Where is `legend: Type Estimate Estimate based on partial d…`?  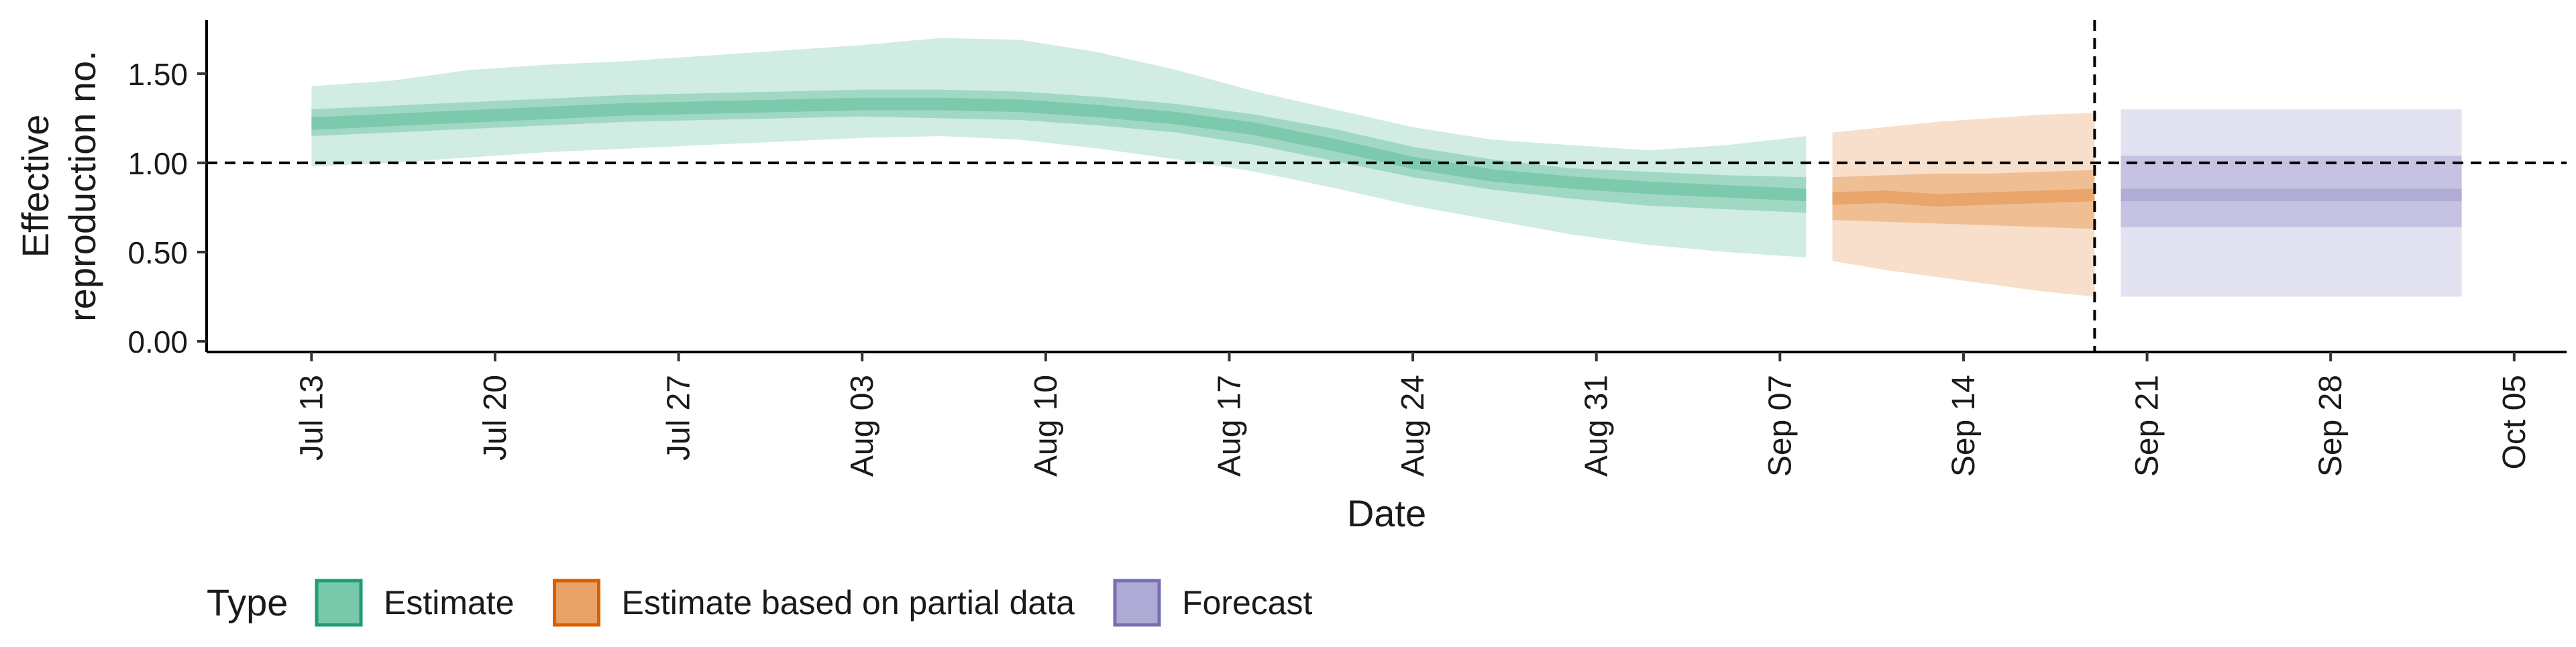 legend: Type Estimate Estimate based on partial d… is located at coordinates (760, 603).